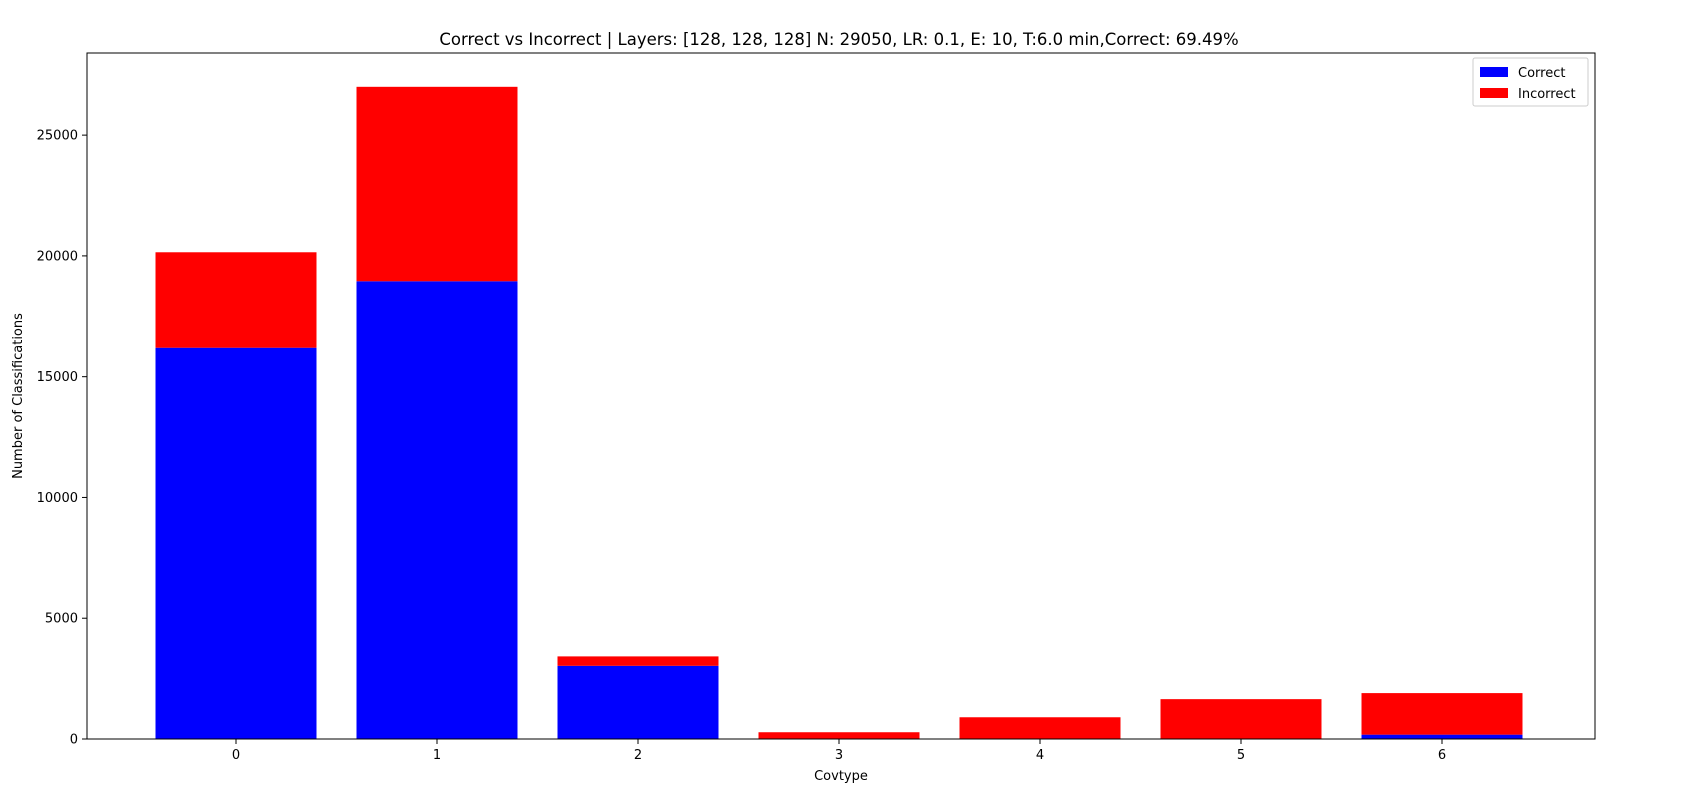 This screenshot has height=799, width=1697. I want to click on y-tick-label: 15000, so click(57, 377).